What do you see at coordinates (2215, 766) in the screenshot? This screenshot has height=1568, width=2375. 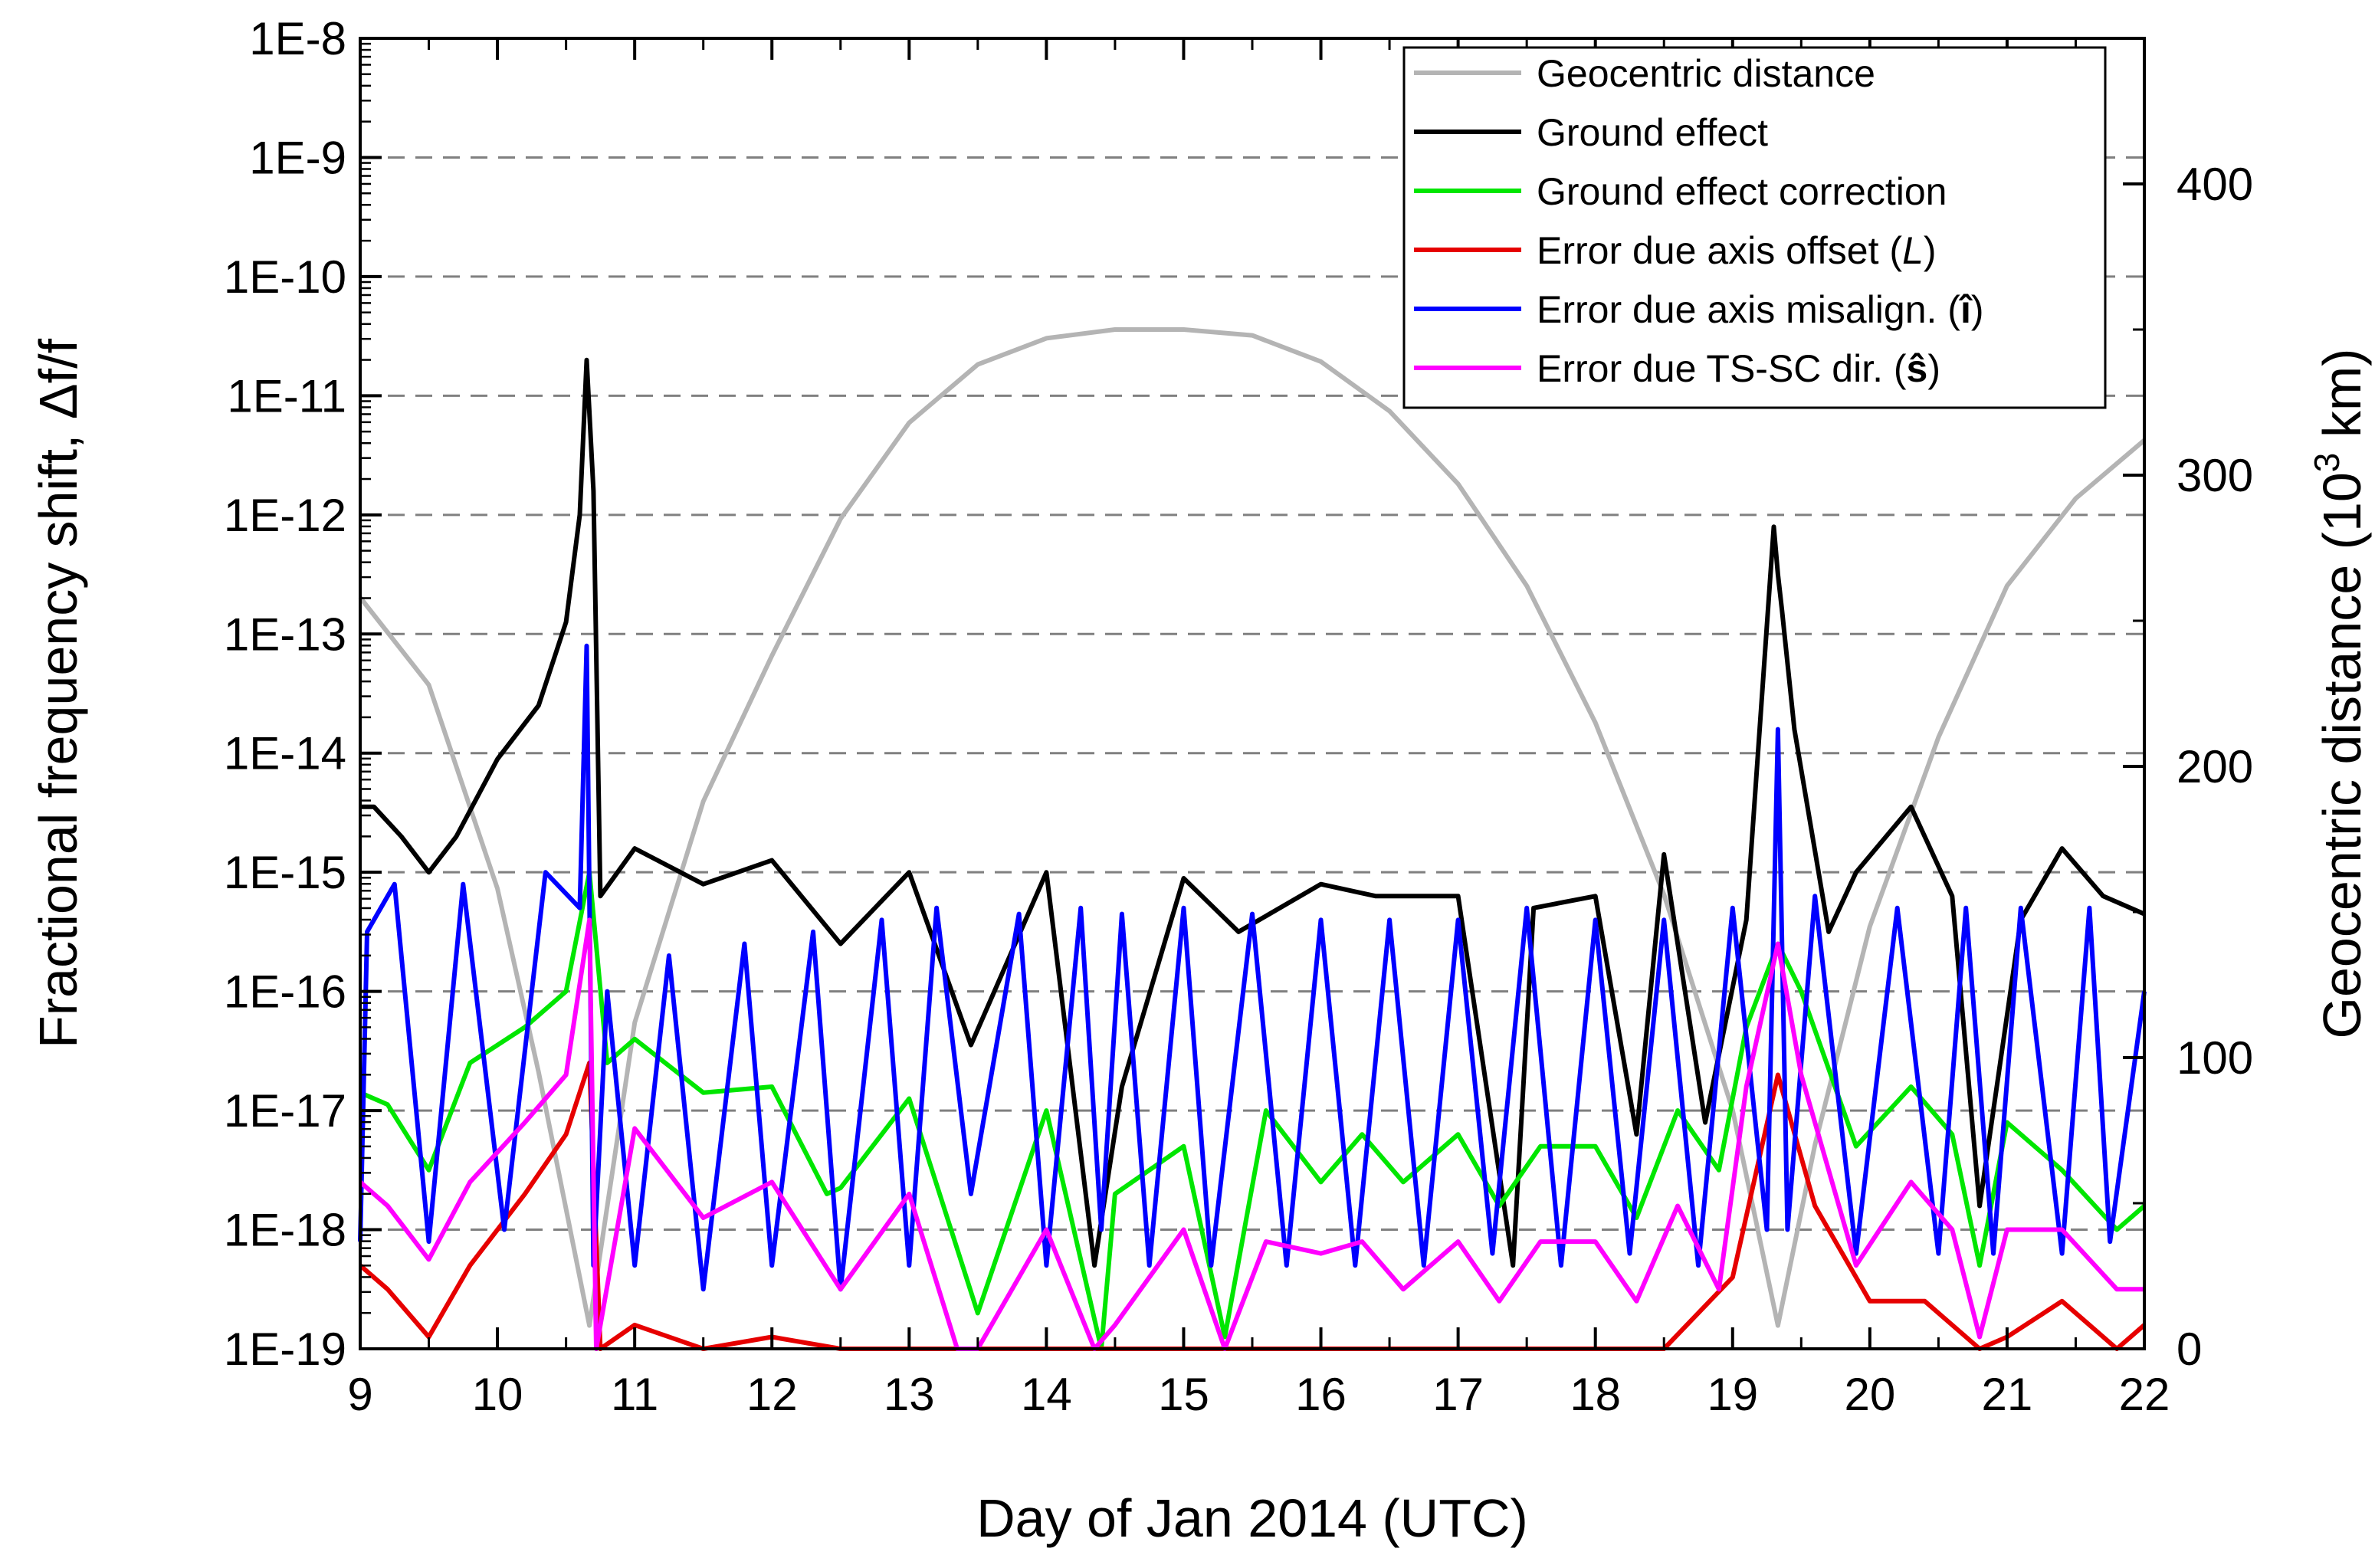 I see `y-right-tick-label: 200` at bounding box center [2215, 766].